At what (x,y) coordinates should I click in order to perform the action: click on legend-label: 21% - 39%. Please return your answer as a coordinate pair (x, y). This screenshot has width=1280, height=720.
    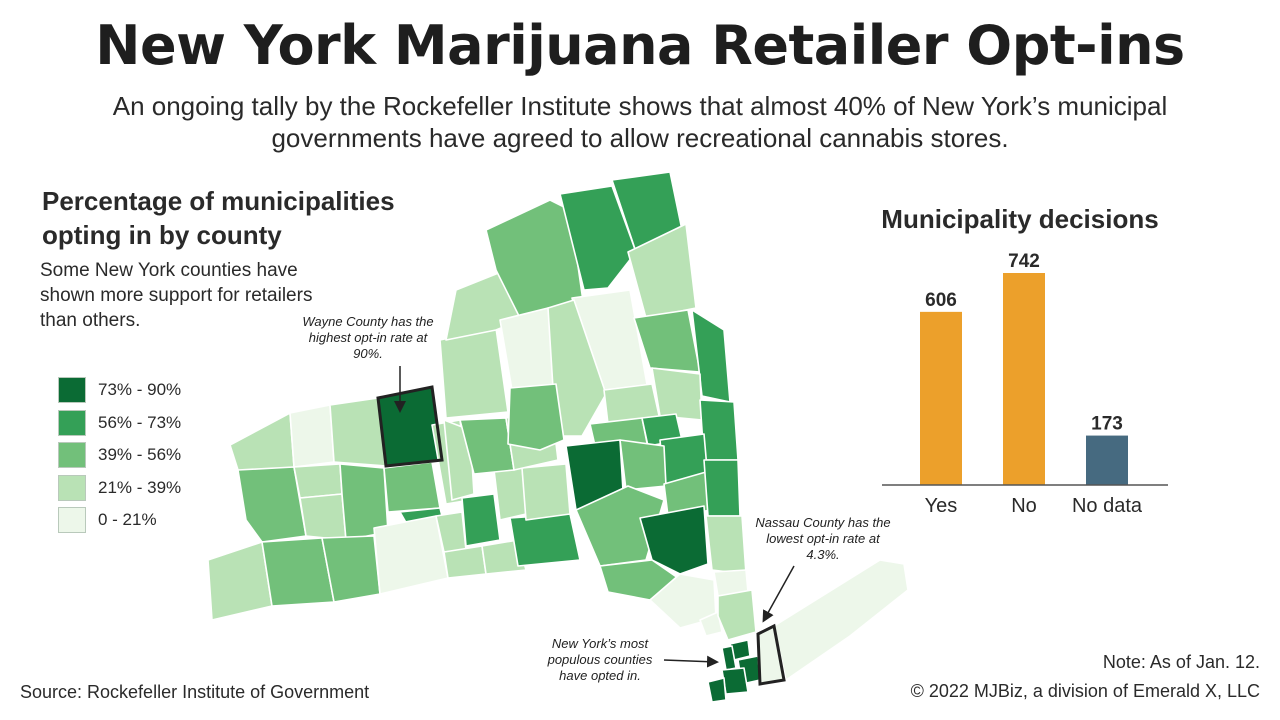
    Looking at the image, I should click on (140, 487).